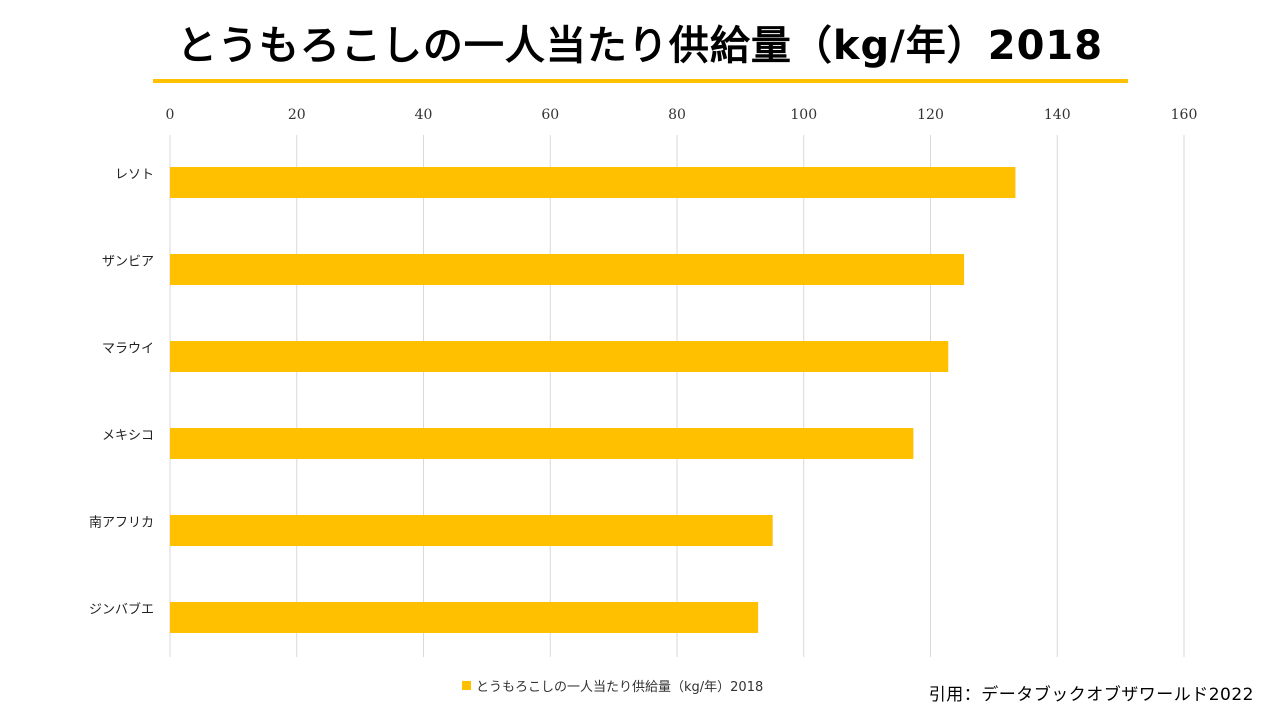  I want to click on x-tick-label-60: 60, so click(550, 115).